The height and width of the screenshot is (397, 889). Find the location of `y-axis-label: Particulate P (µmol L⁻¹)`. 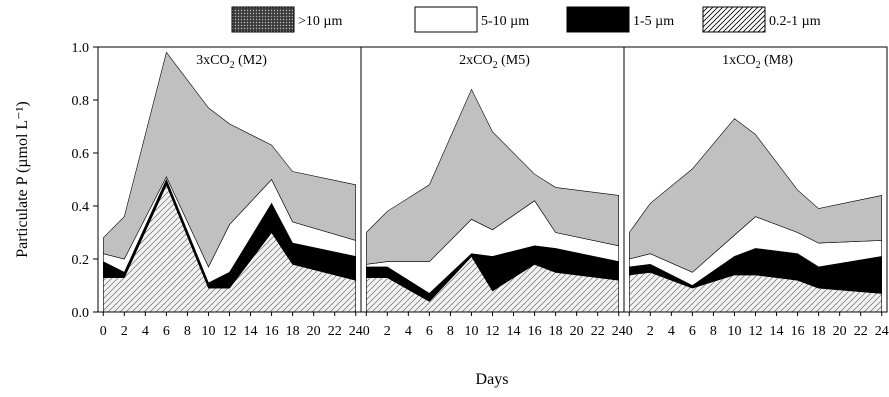

y-axis-label: Particulate P (µmol L⁻¹) is located at coordinates (22, 179).